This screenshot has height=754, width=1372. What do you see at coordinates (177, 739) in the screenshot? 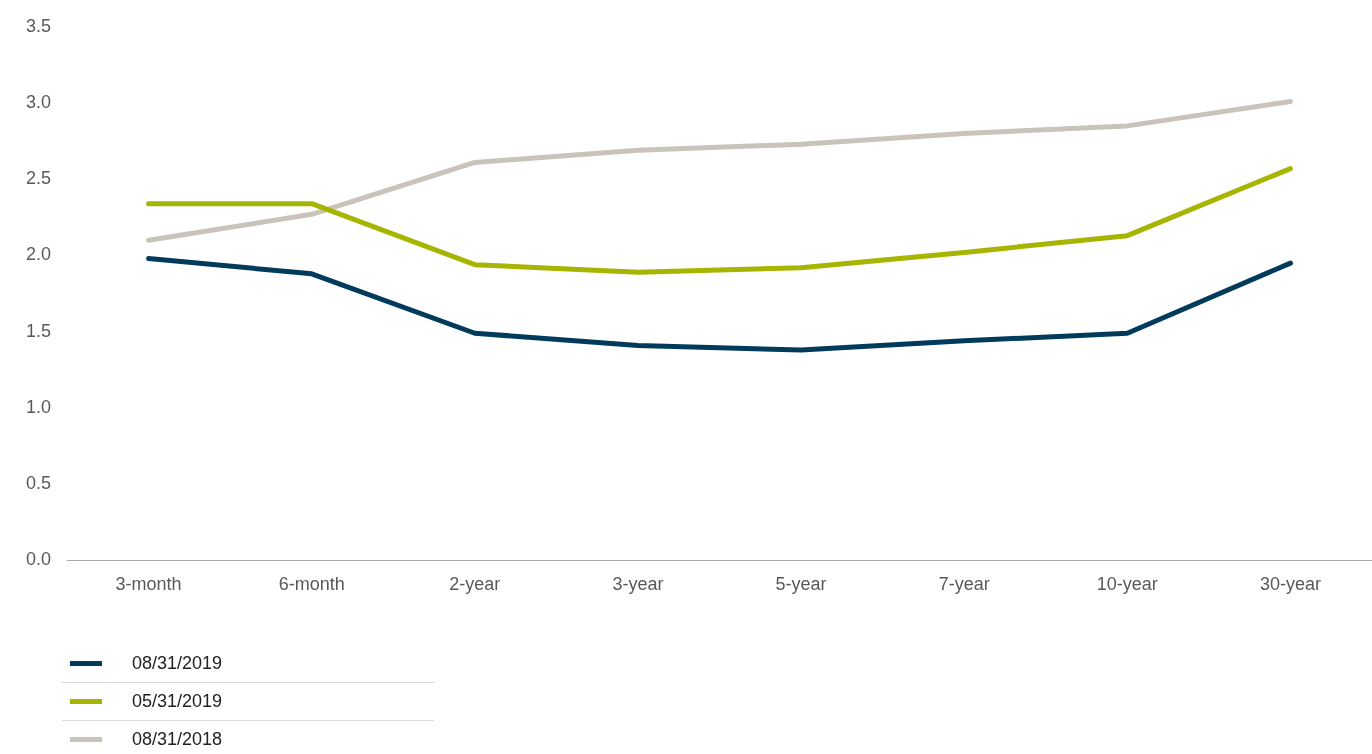
I see `legend-label: 08/31/2018` at bounding box center [177, 739].